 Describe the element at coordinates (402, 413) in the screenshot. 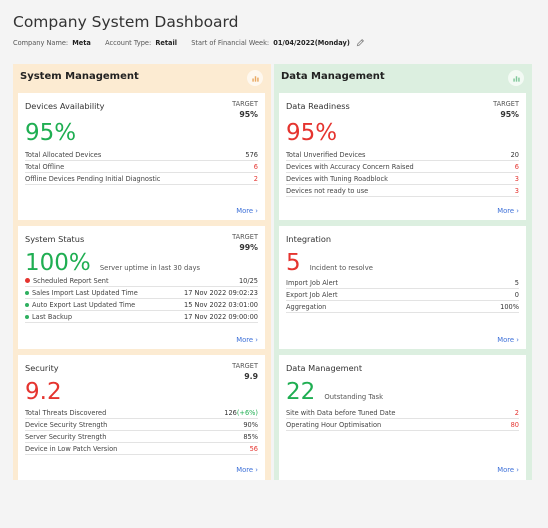

I see `table-row: Site with Data before Tuned Date 2` at that location.